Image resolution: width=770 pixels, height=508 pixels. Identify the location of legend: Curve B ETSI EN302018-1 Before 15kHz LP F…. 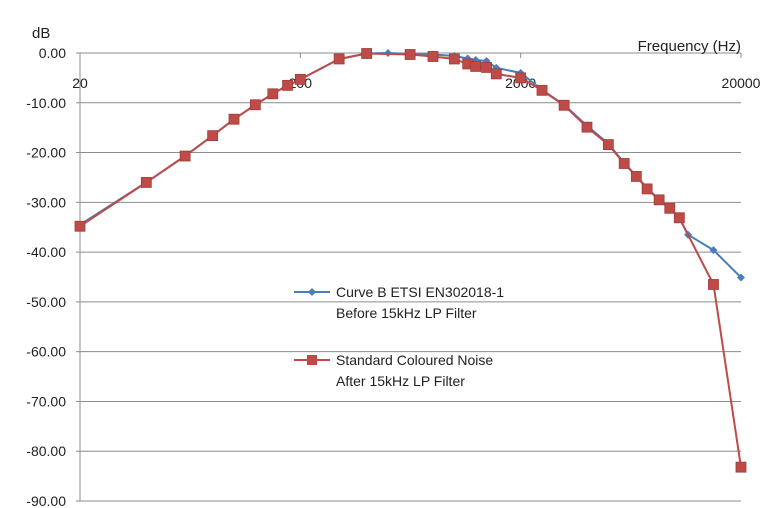
(399, 336).